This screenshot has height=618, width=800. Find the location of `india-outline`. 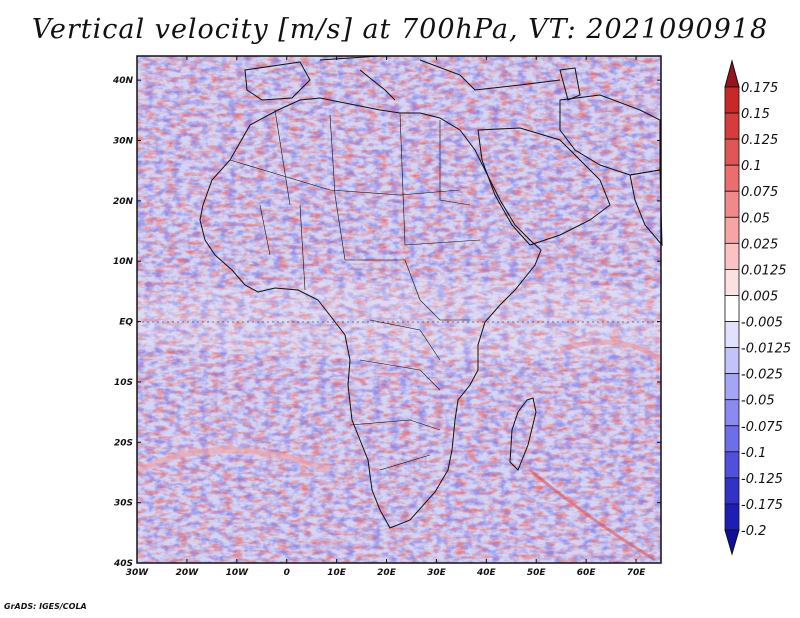

india-outline is located at coordinates (646, 208).